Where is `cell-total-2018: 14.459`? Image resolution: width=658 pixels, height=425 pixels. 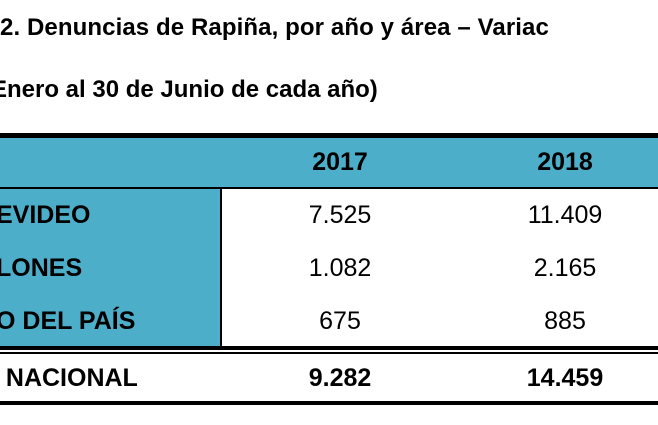
cell-total-2018: 14.459 is located at coordinates (565, 378).